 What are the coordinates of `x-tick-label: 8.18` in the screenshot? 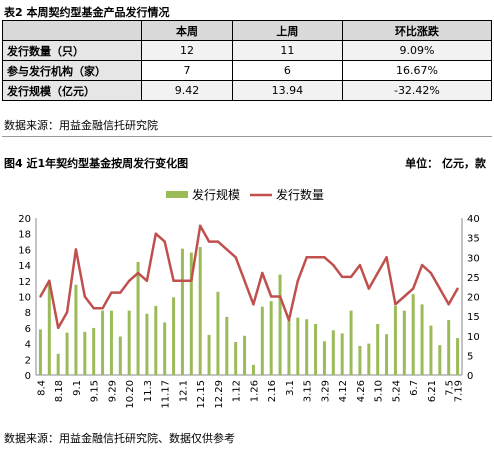 It's located at (59, 391).